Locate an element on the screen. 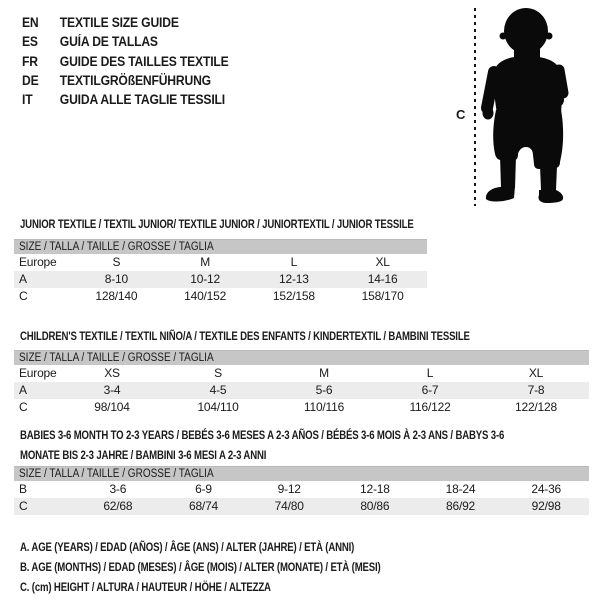  table-cell: 10-12 is located at coordinates (205, 279).